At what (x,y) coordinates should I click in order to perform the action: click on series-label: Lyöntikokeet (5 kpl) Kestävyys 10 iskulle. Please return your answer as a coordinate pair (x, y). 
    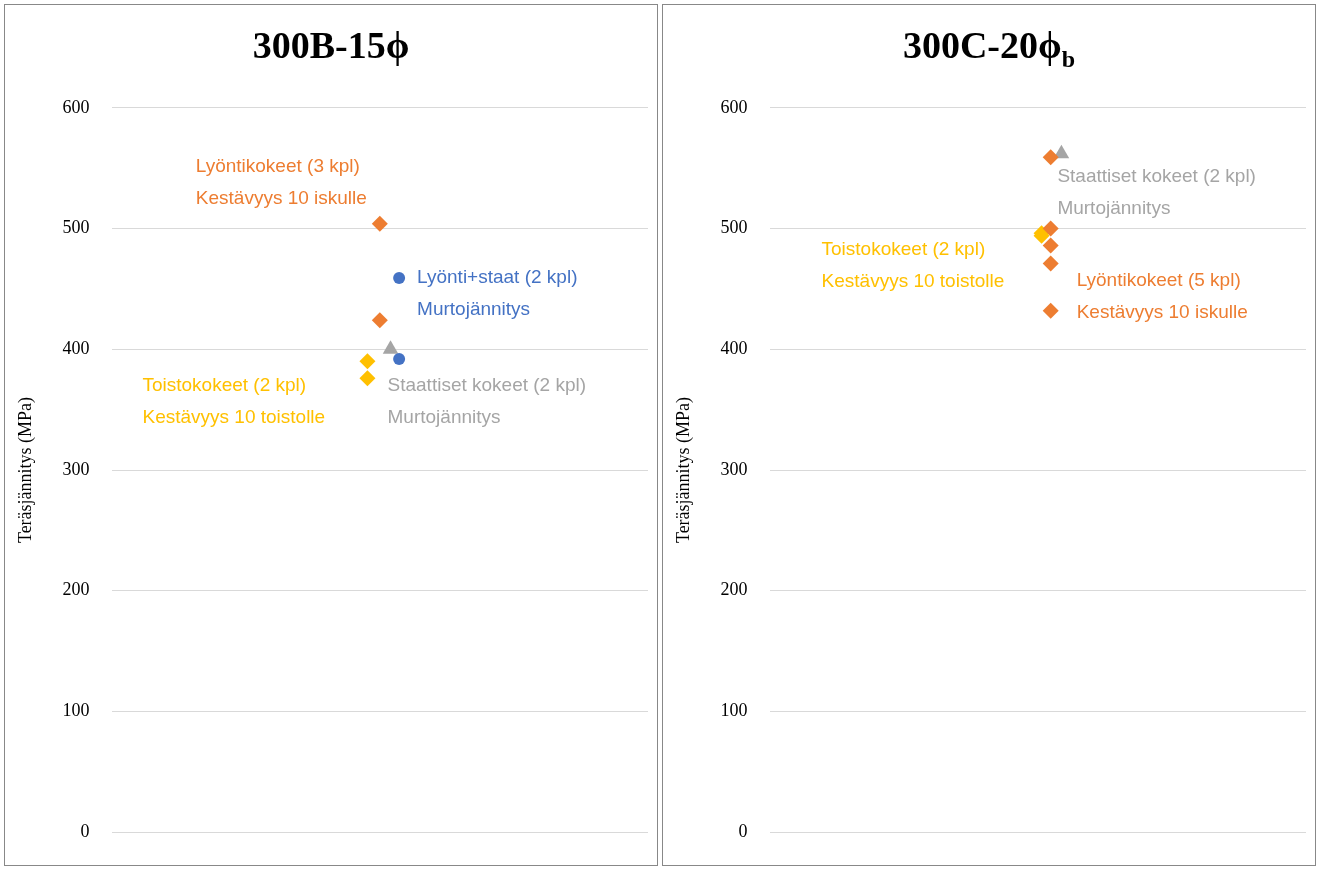
    Looking at the image, I should click on (1162, 295).